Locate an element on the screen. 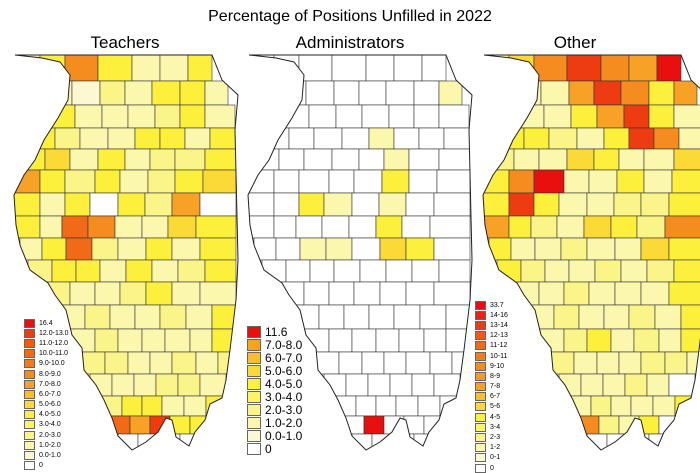 Image resolution: width=700 pixels, height=473 pixels. other-legend-entry: 13-14 is located at coordinates (491, 325).